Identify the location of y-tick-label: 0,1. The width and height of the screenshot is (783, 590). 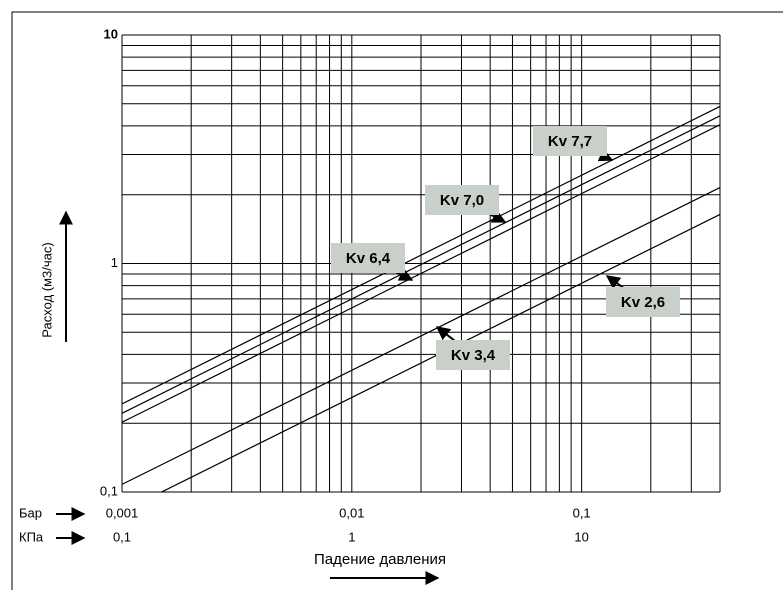
(109, 490).